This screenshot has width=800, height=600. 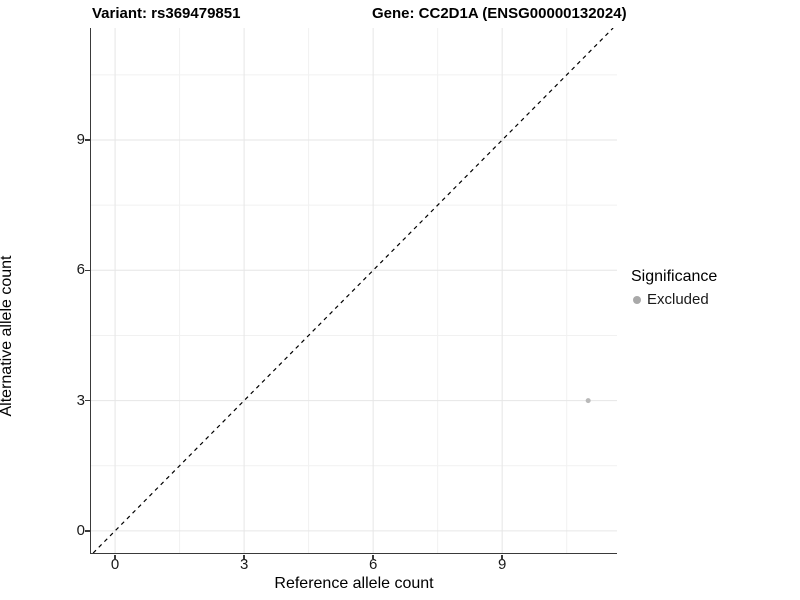 What do you see at coordinates (637, 299) in the screenshot?
I see `legend-point-icon` at bounding box center [637, 299].